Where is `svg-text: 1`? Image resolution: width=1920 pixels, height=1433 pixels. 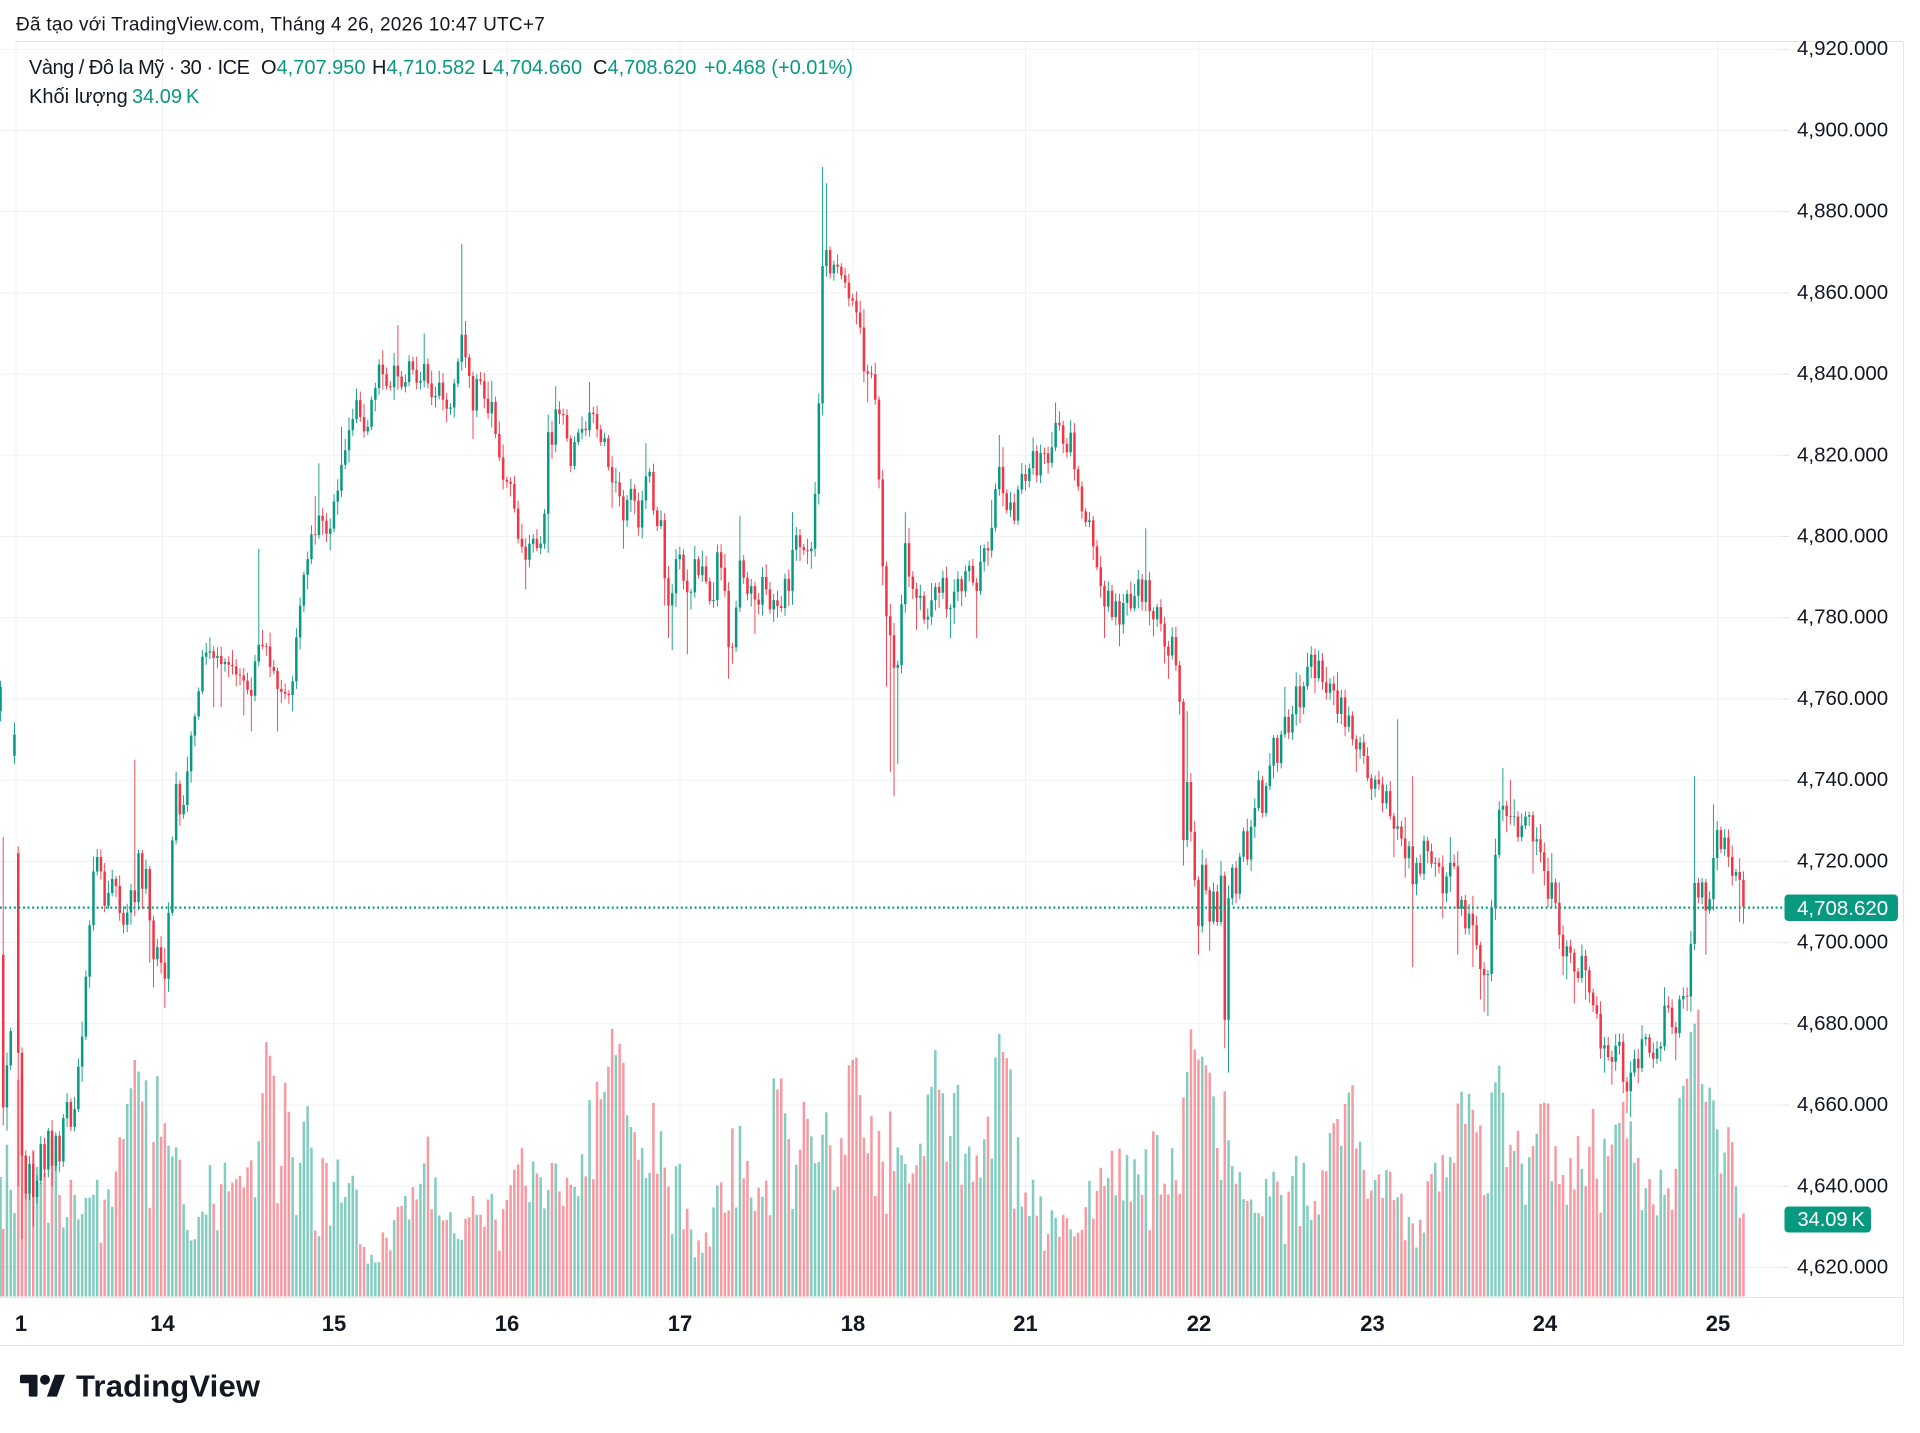
svg-text: 1 is located at coordinates (21, 1323).